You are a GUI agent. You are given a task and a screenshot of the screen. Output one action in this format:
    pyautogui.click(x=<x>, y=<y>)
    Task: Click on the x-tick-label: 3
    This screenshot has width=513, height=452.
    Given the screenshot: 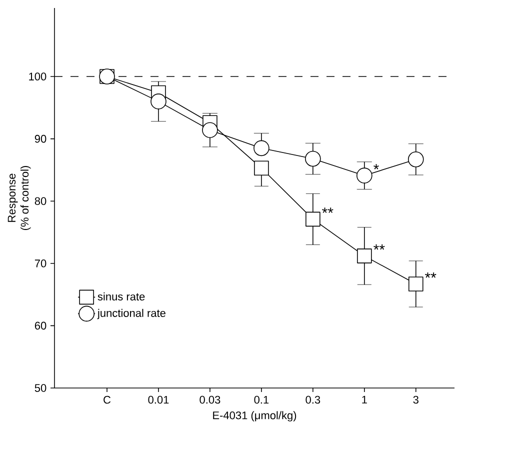 What is the action you would take?
    pyautogui.click(x=415, y=400)
    